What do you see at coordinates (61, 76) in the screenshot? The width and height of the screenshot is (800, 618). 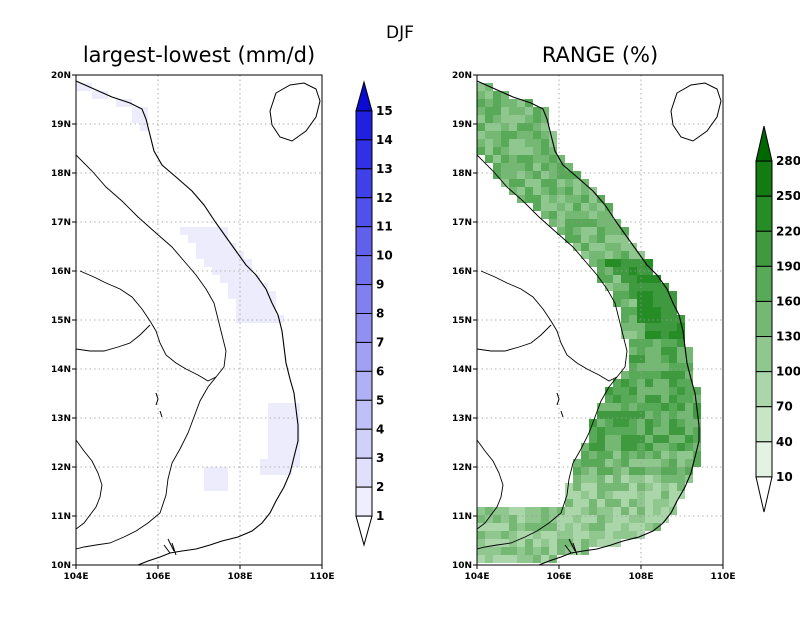 I see `lat-tick-label: 20N` at bounding box center [61, 76].